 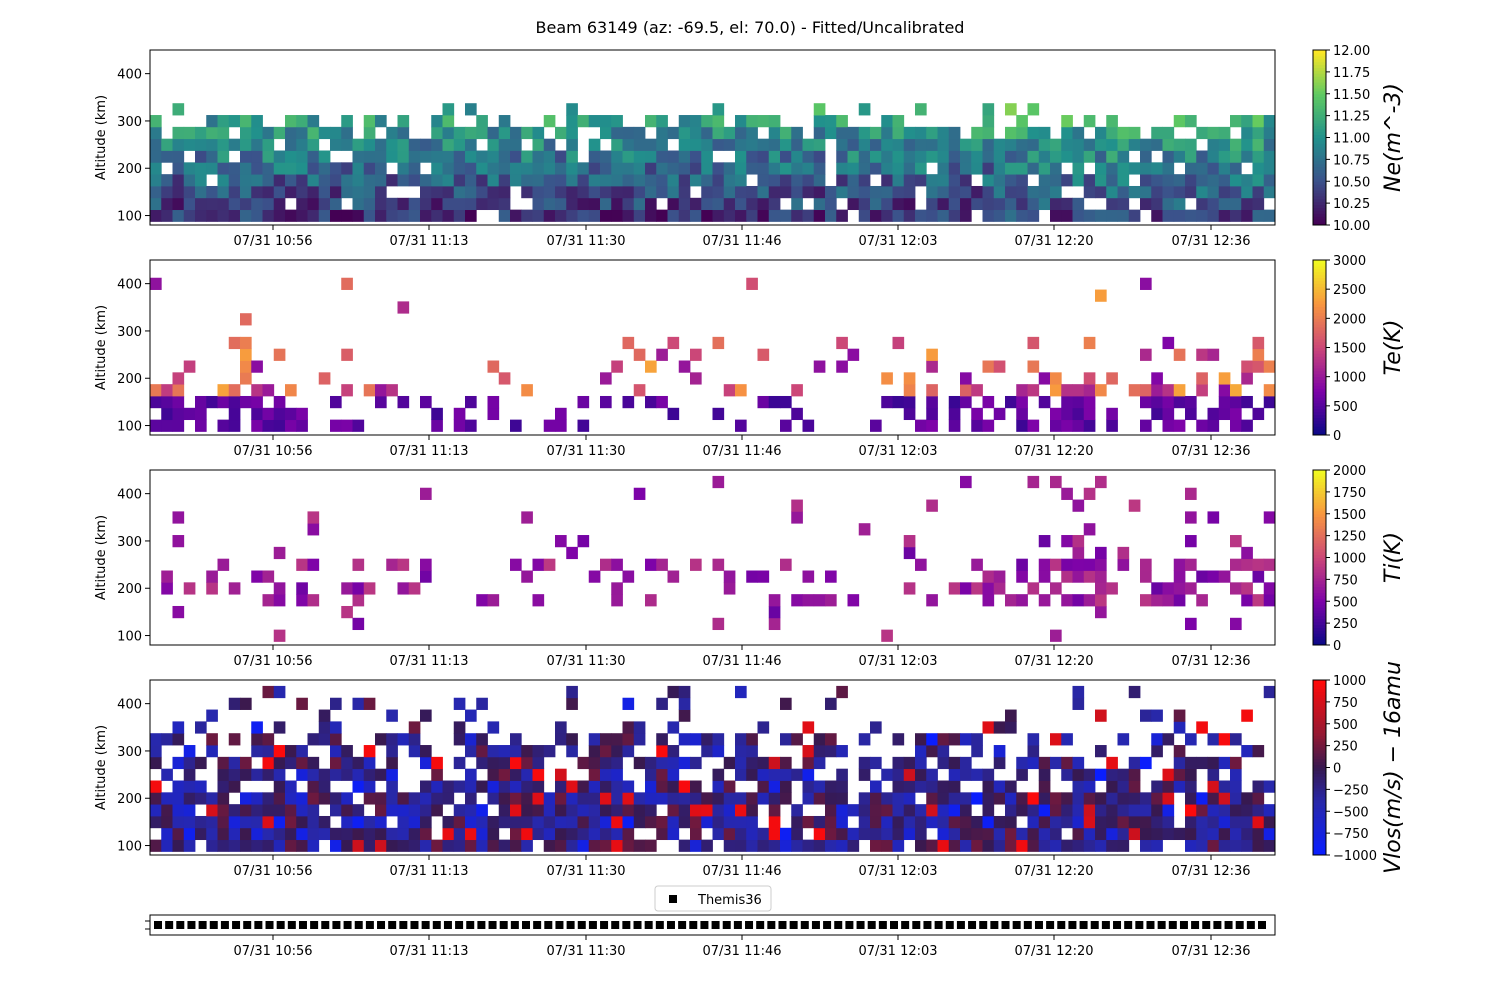 What do you see at coordinates (1351, 834) in the screenshot?
I see `colorbar-tick-label: −750` at bounding box center [1351, 834].